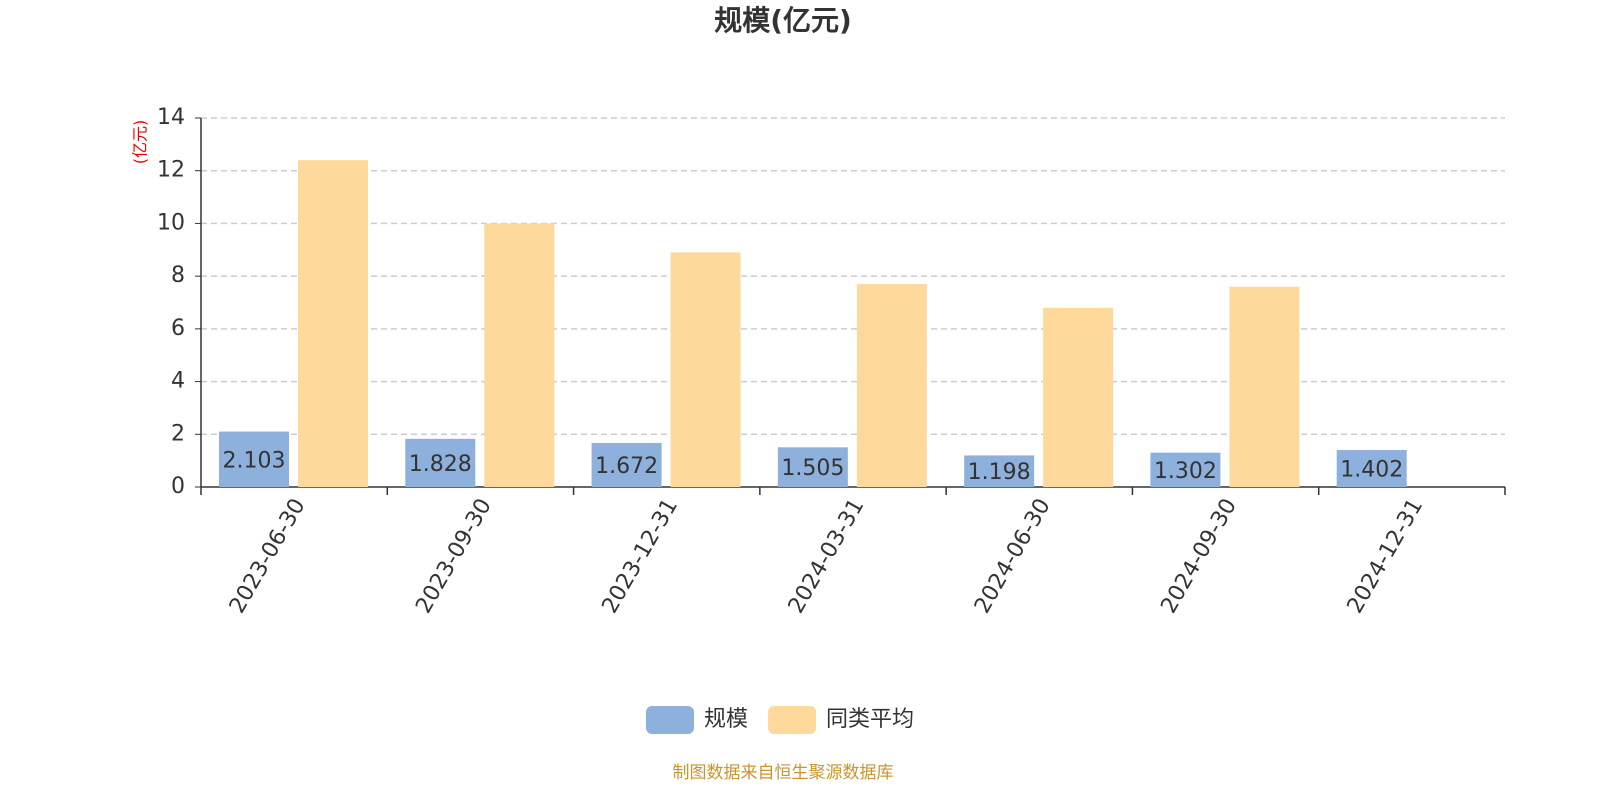 This screenshot has width=1600, height=800. Describe the element at coordinates (1199, 556) in the screenshot. I see `x-tick-label: 2024-09-30` at that location.